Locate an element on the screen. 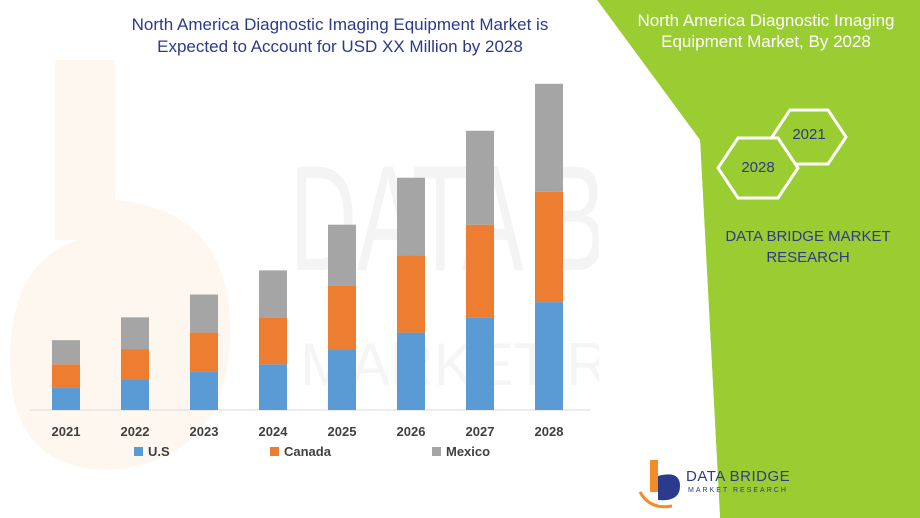 The image size is (920, 518). bar-mexico-2022 is located at coordinates (135, 333).